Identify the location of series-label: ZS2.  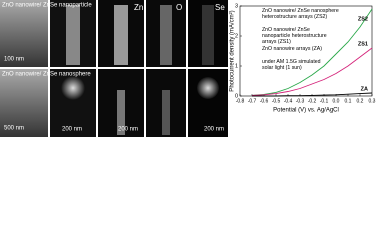
(363, 19).